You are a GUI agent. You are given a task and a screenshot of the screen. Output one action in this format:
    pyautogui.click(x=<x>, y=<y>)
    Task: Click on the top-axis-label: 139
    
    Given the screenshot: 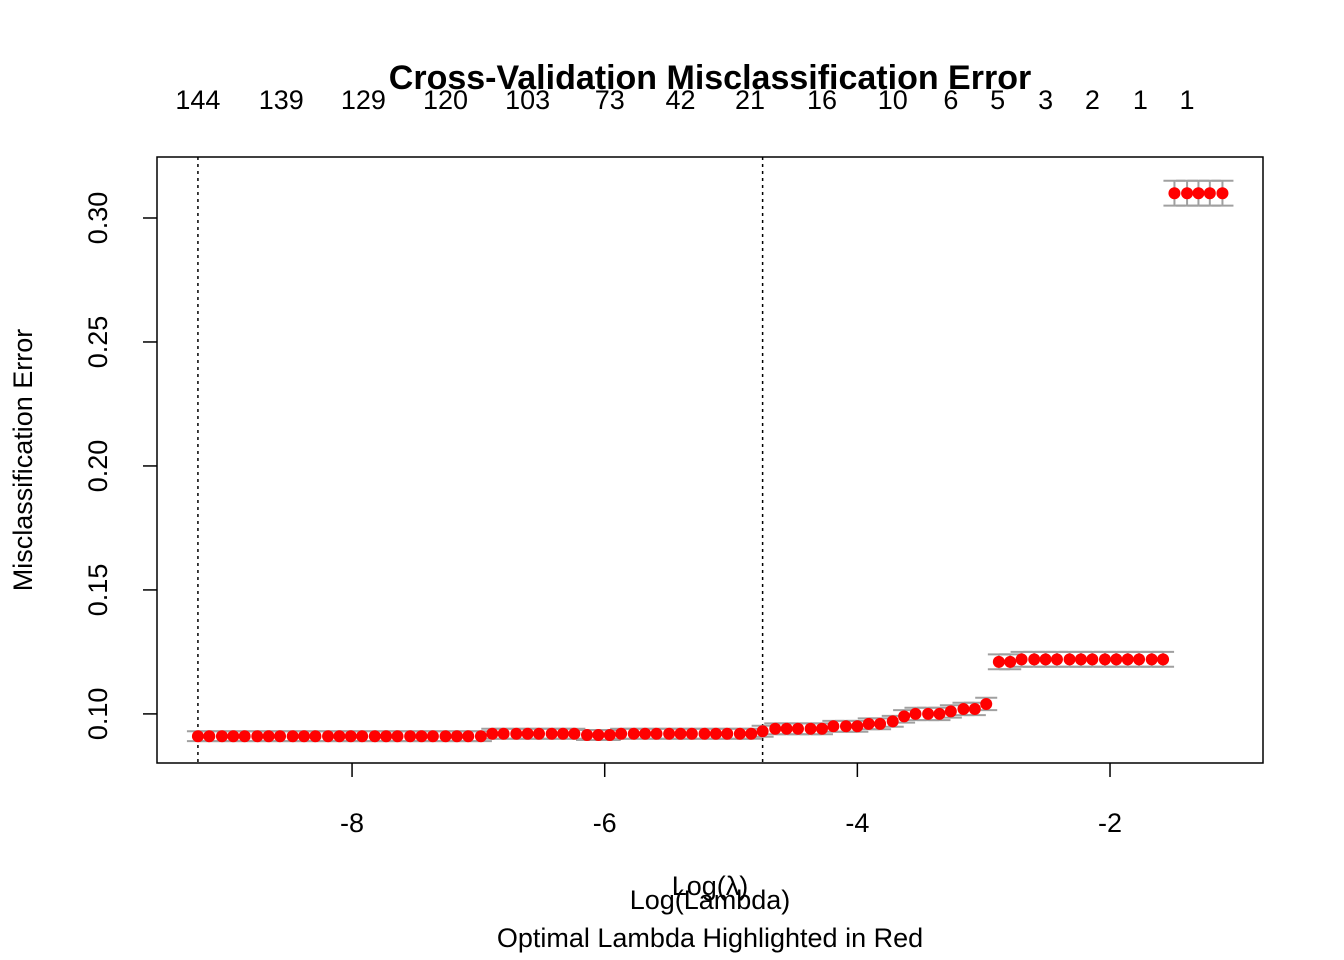 What is the action you would take?
    pyautogui.click(x=281, y=100)
    